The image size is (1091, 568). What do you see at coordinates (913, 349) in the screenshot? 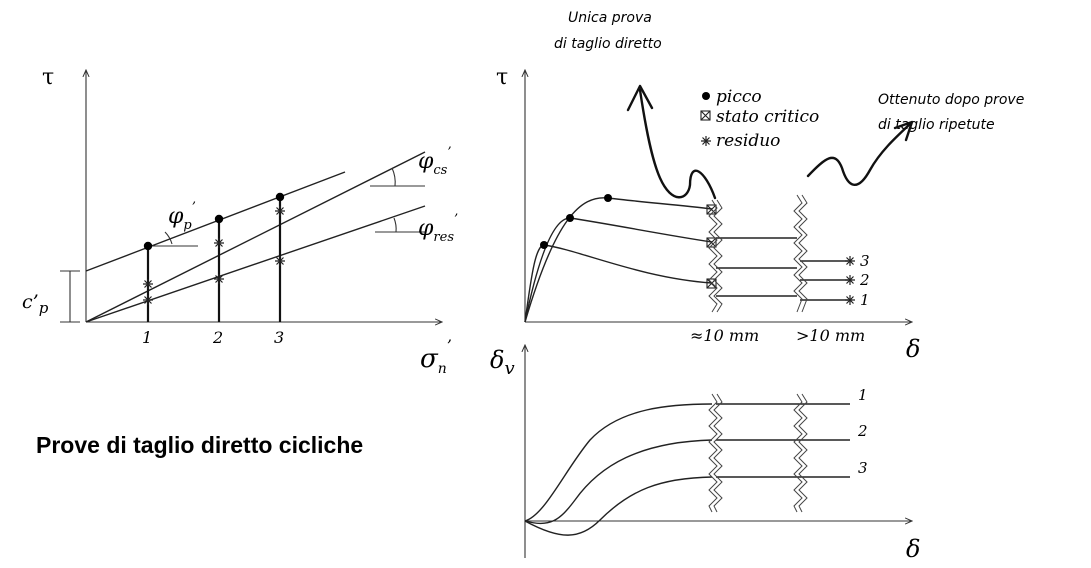
I see `shear-x-axis-label: δ` at bounding box center [913, 349].